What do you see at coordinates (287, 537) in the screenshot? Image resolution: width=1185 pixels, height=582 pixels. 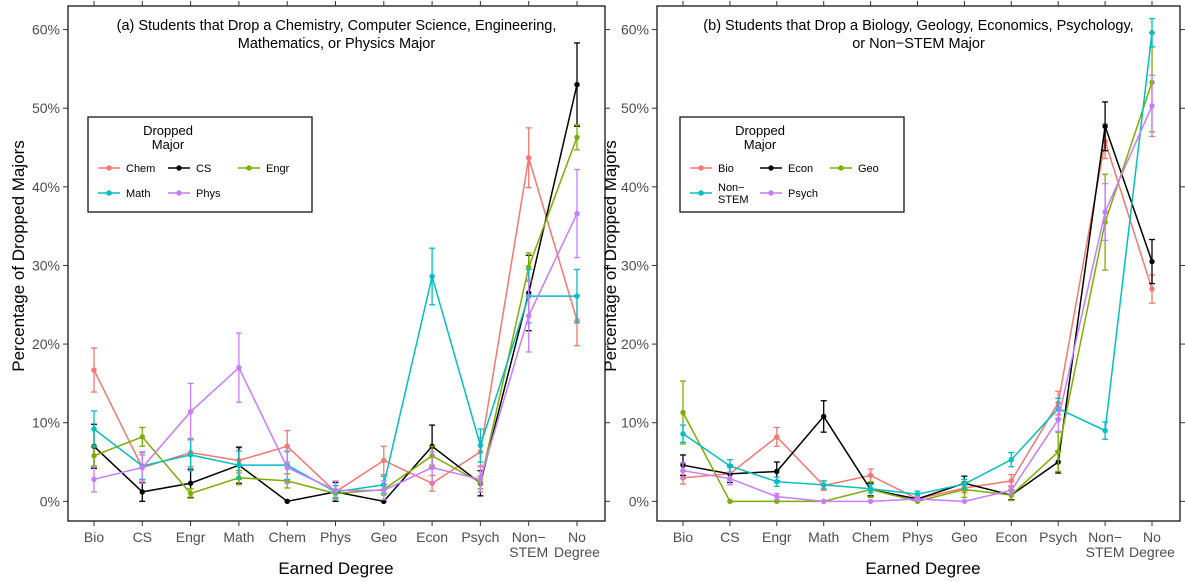 I see `x-tick-label-a: Chem` at bounding box center [287, 537].